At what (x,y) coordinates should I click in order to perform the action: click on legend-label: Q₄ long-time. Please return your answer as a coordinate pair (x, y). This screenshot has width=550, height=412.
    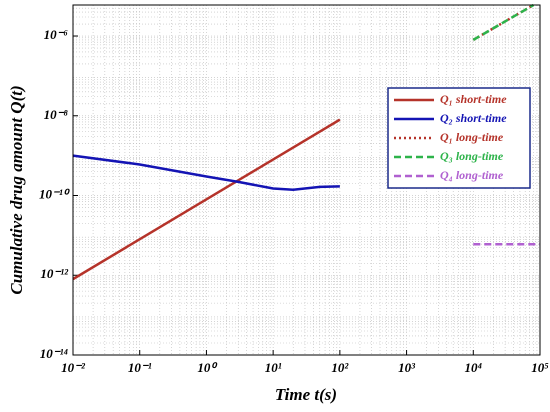
    Looking at the image, I should click on (472, 175).